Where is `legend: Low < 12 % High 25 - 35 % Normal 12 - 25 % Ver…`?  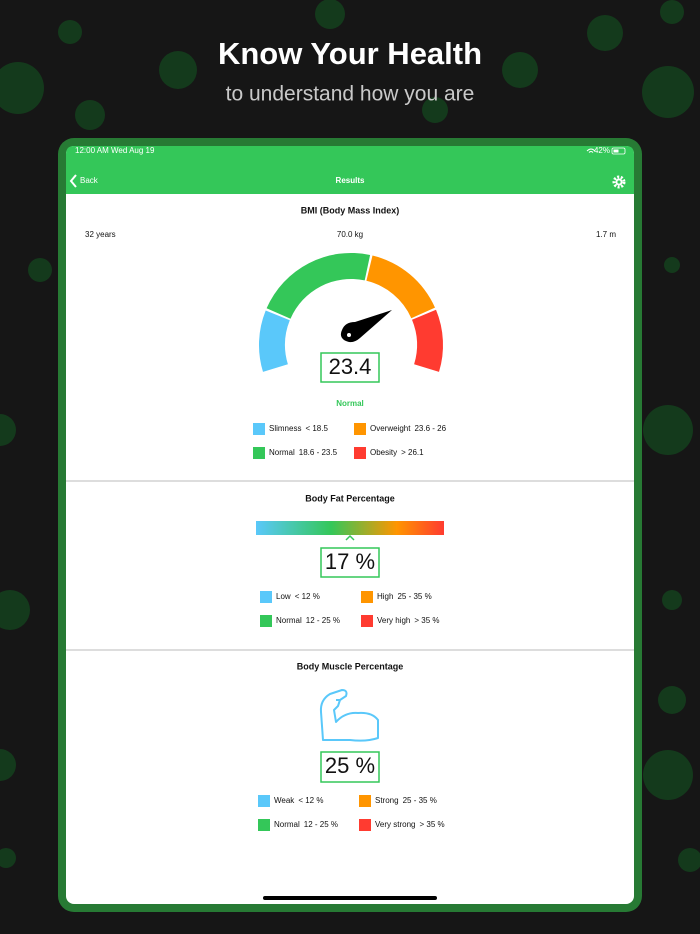 legend: Low < 12 % High 25 - 35 % Normal 12 - 25 % Ver… is located at coordinates (350, 609).